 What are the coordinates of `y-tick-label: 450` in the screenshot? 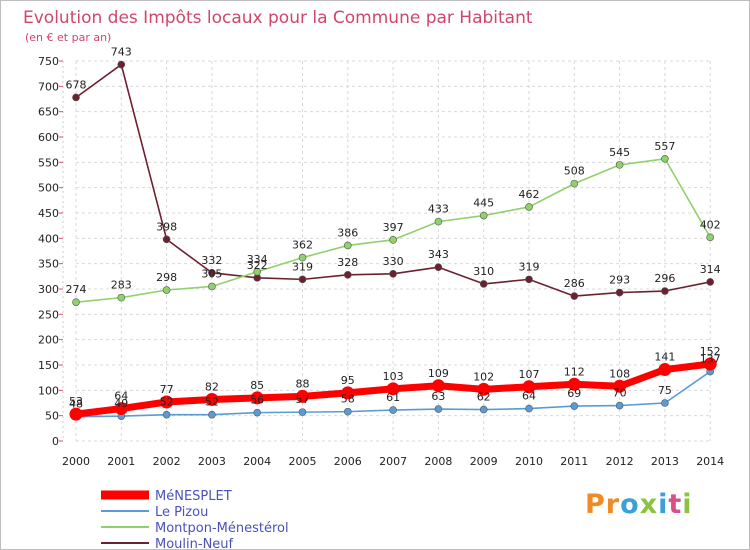 It's located at (48, 213).